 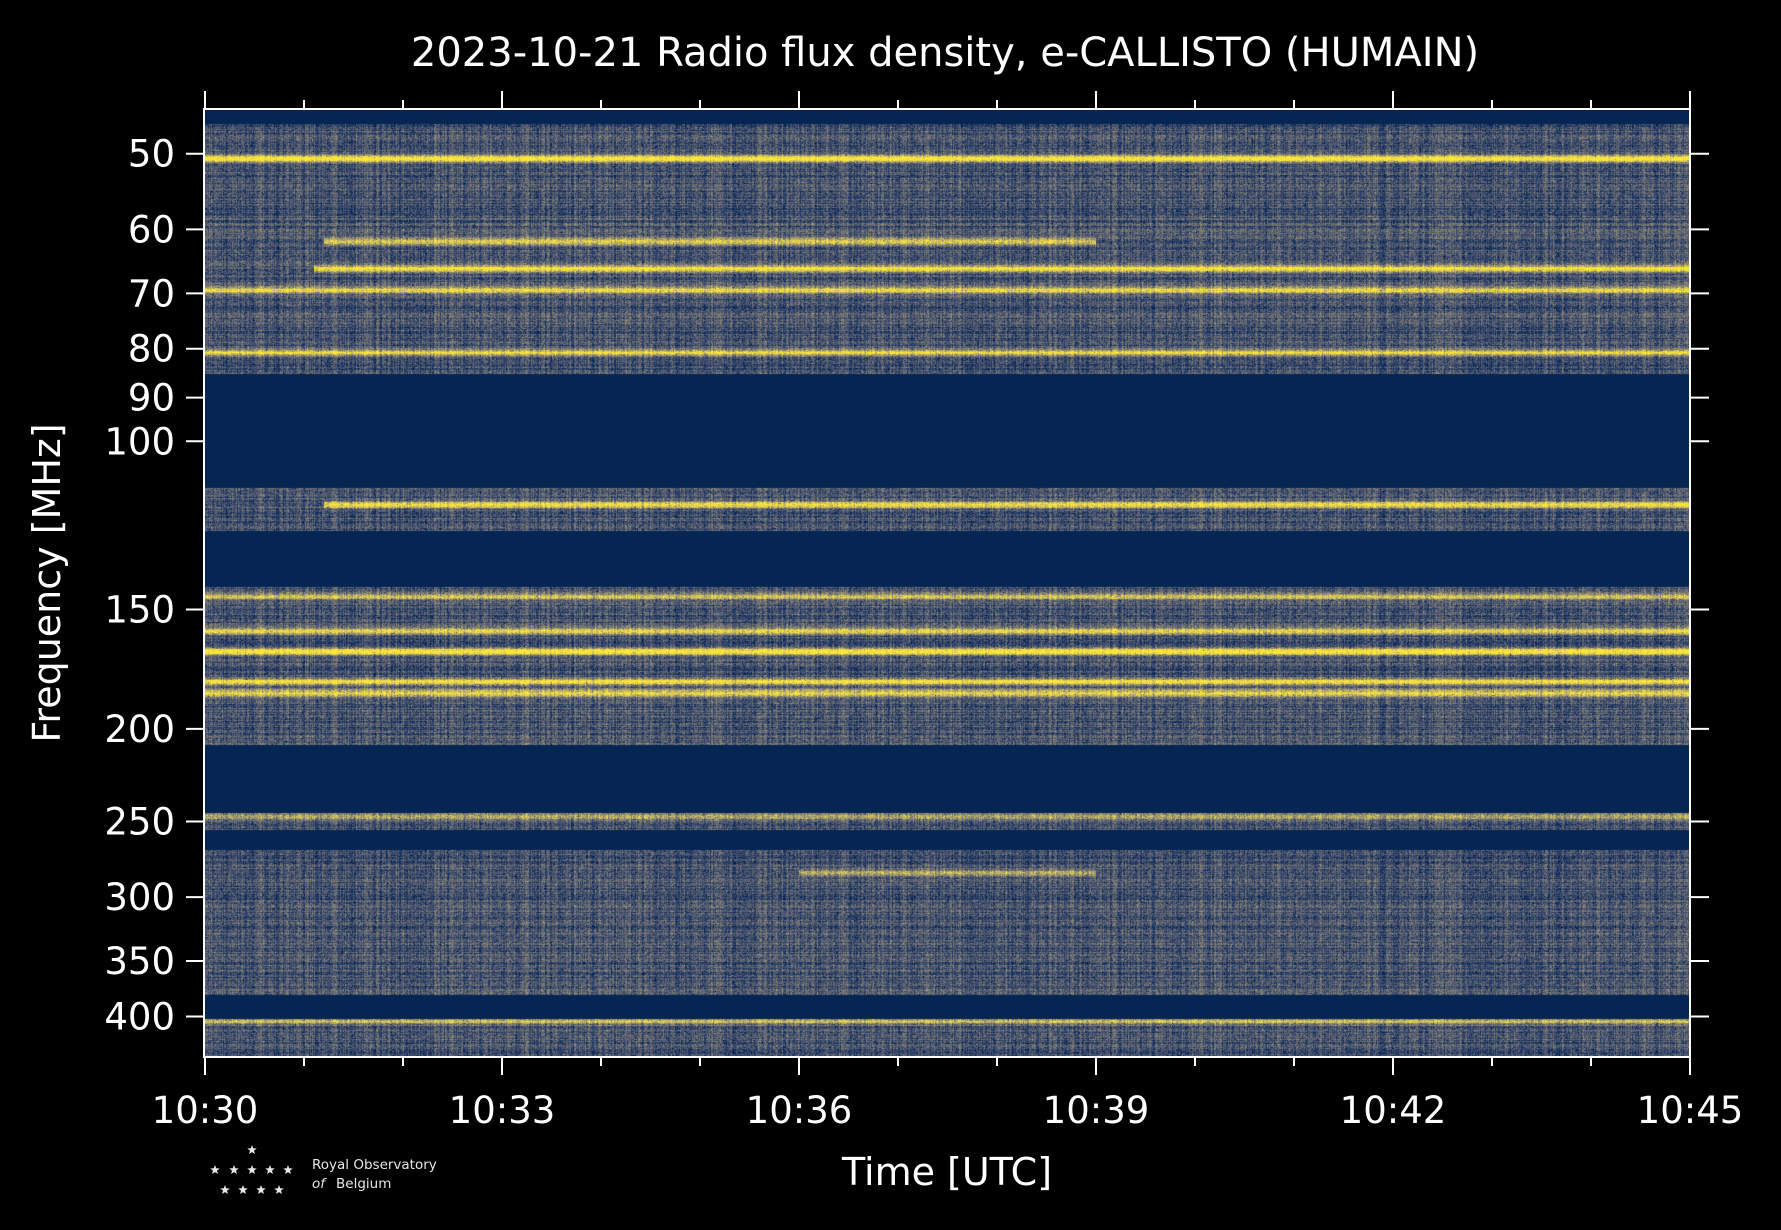 I want to click on x-tick-label: 10:33, so click(x=502, y=1110).